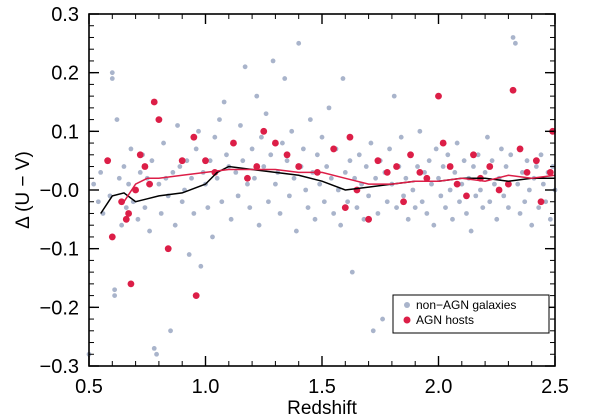 This screenshot has height=419, width=590. I want to click on x-tick-label: 1.0, so click(206, 387).